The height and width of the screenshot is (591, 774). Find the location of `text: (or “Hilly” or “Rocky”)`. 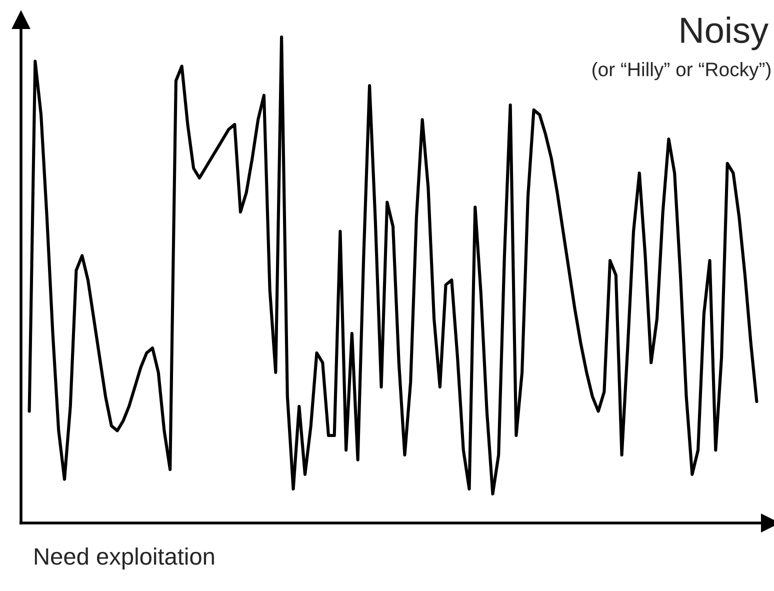

text: (or “Hilly” or “Rocky”) is located at coordinates (681, 71).